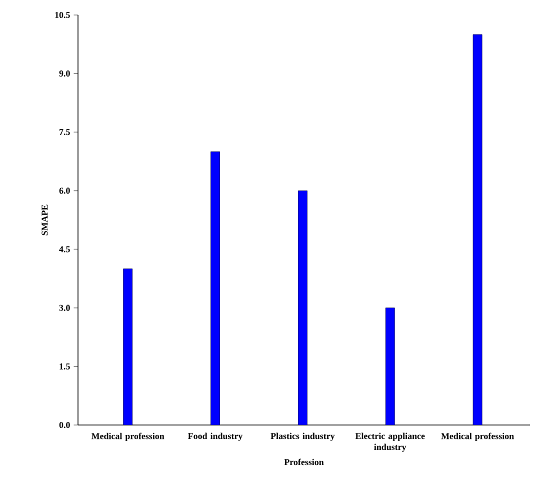 This screenshot has height=481, width=545. Describe the element at coordinates (302, 436) in the screenshot. I see `x-tick-label: Plastics industry` at that location.